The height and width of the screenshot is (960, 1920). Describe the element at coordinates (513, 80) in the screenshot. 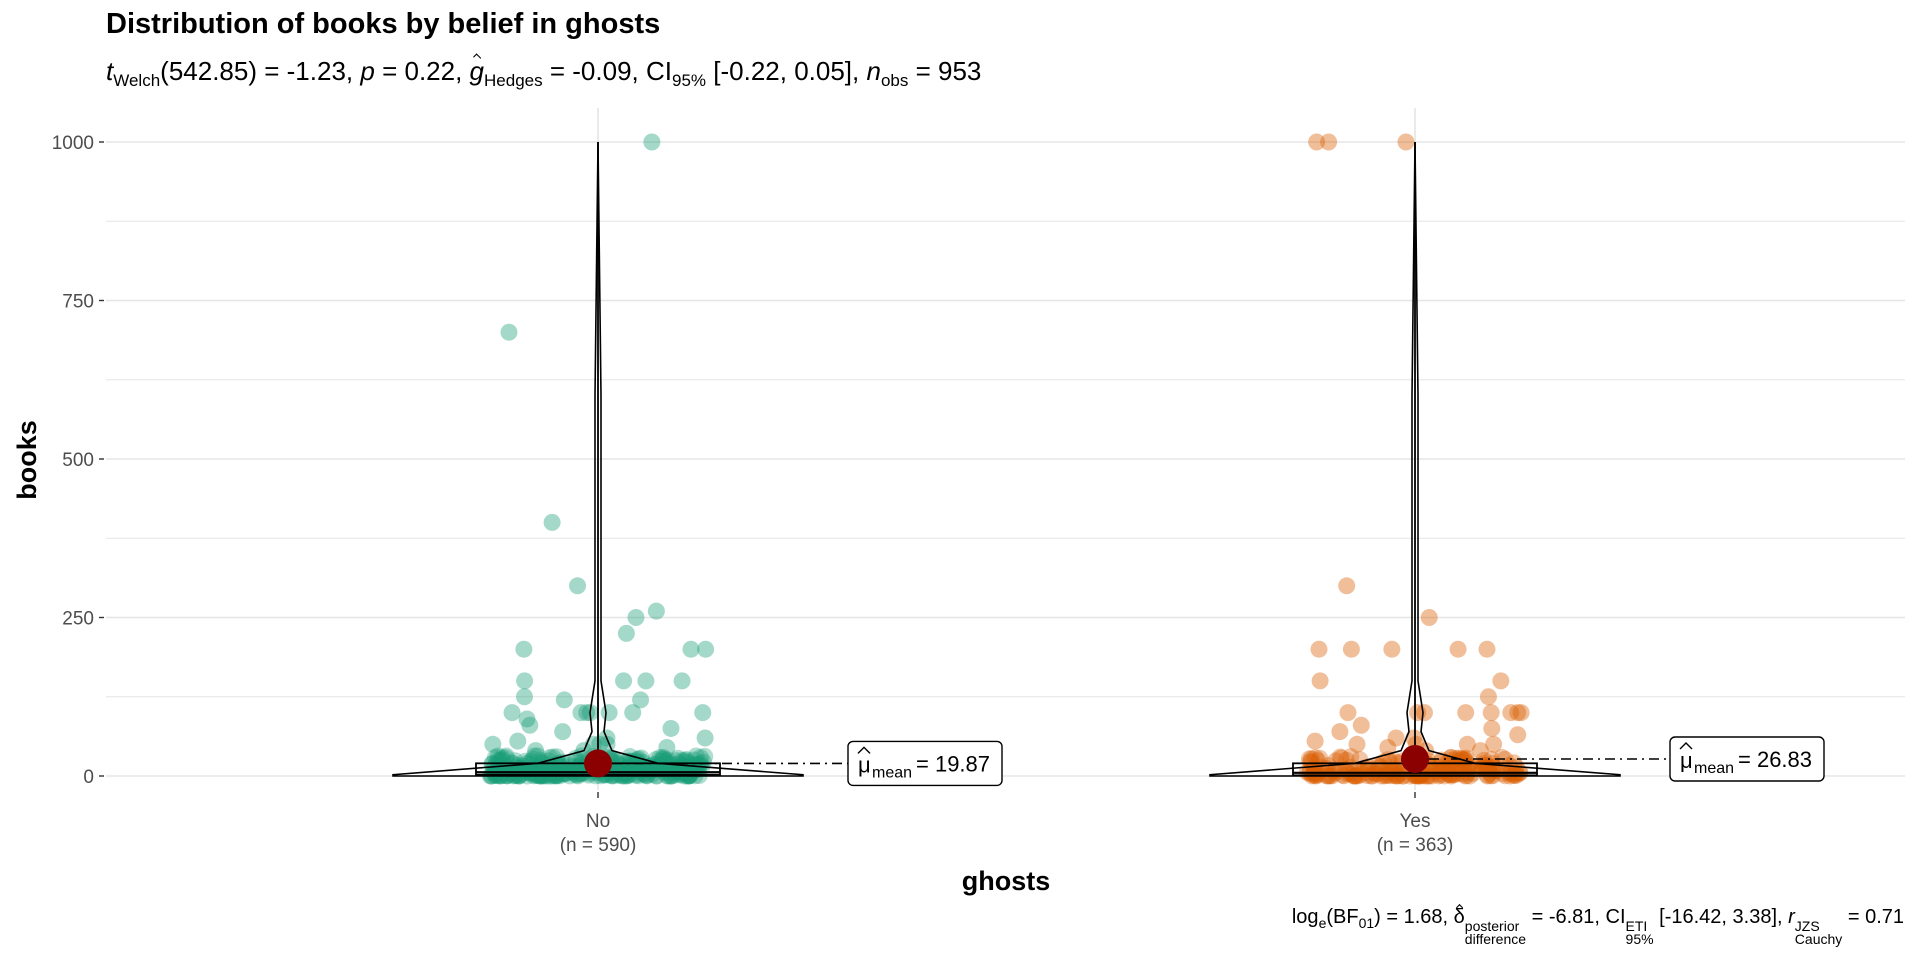

I see `g-subscript: Hedges` at that location.